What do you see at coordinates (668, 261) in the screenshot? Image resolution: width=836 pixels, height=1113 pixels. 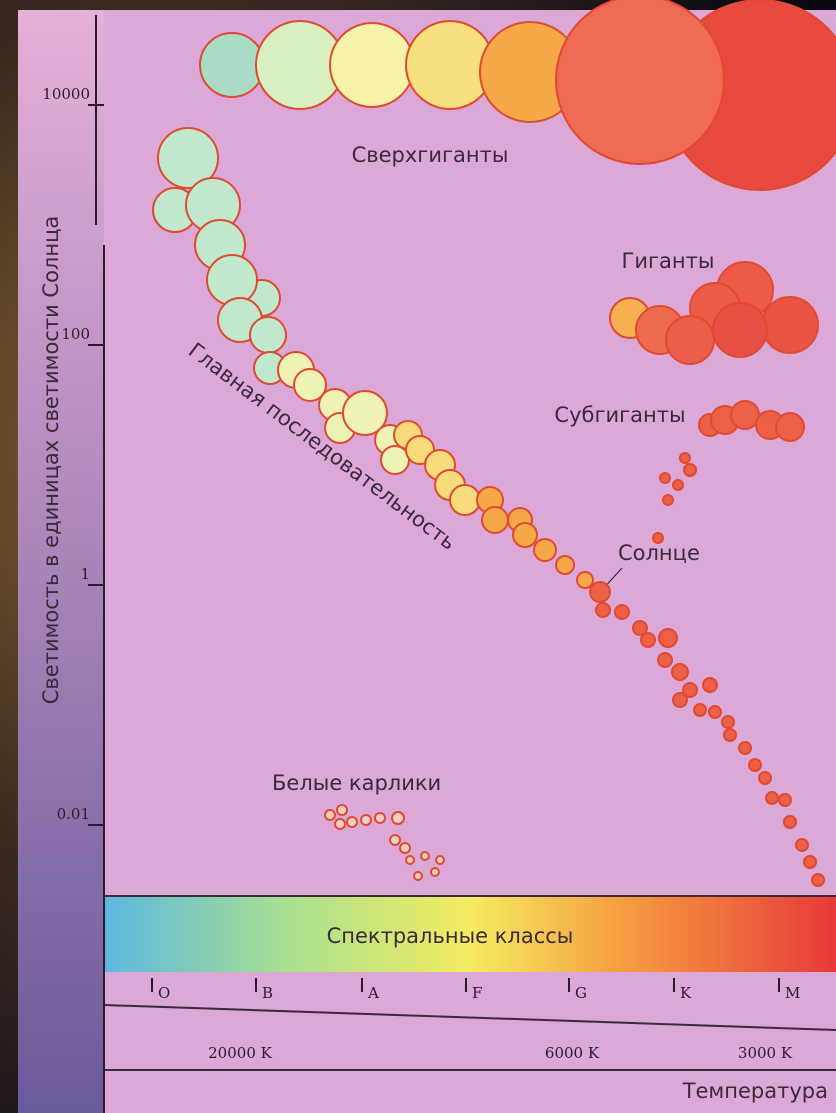 I see `region-label: Гиганты` at bounding box center [668, 261].